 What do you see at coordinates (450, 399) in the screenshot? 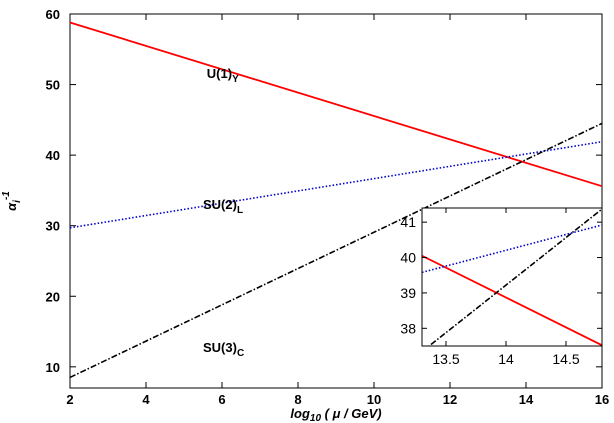
I see `x-tick-label: 12` at bounding box center [450, 399].